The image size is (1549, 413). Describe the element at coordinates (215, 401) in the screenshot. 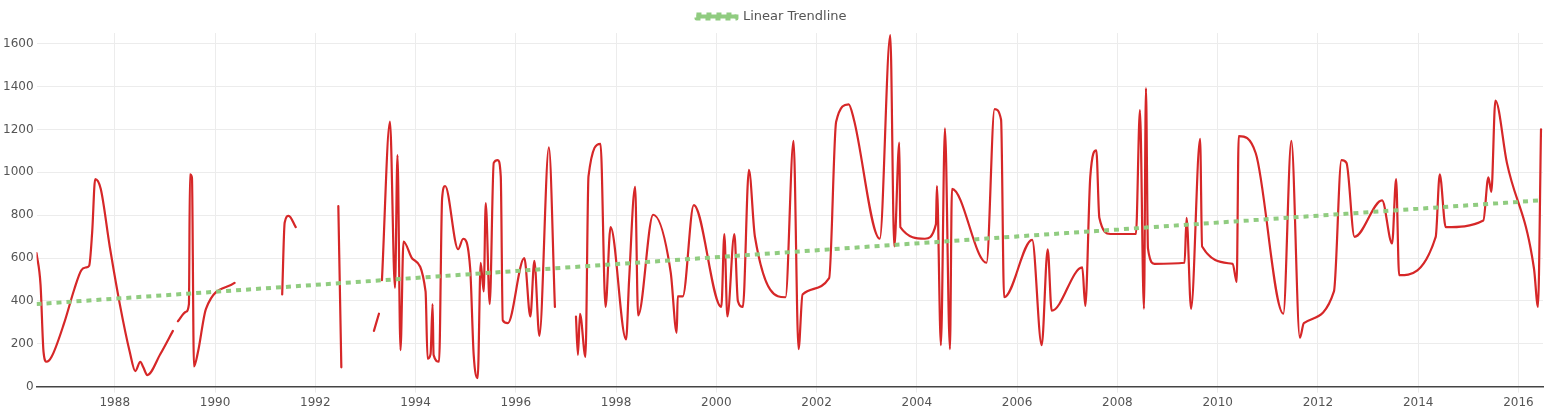

I see `x-tick-label: 1990` at that location.